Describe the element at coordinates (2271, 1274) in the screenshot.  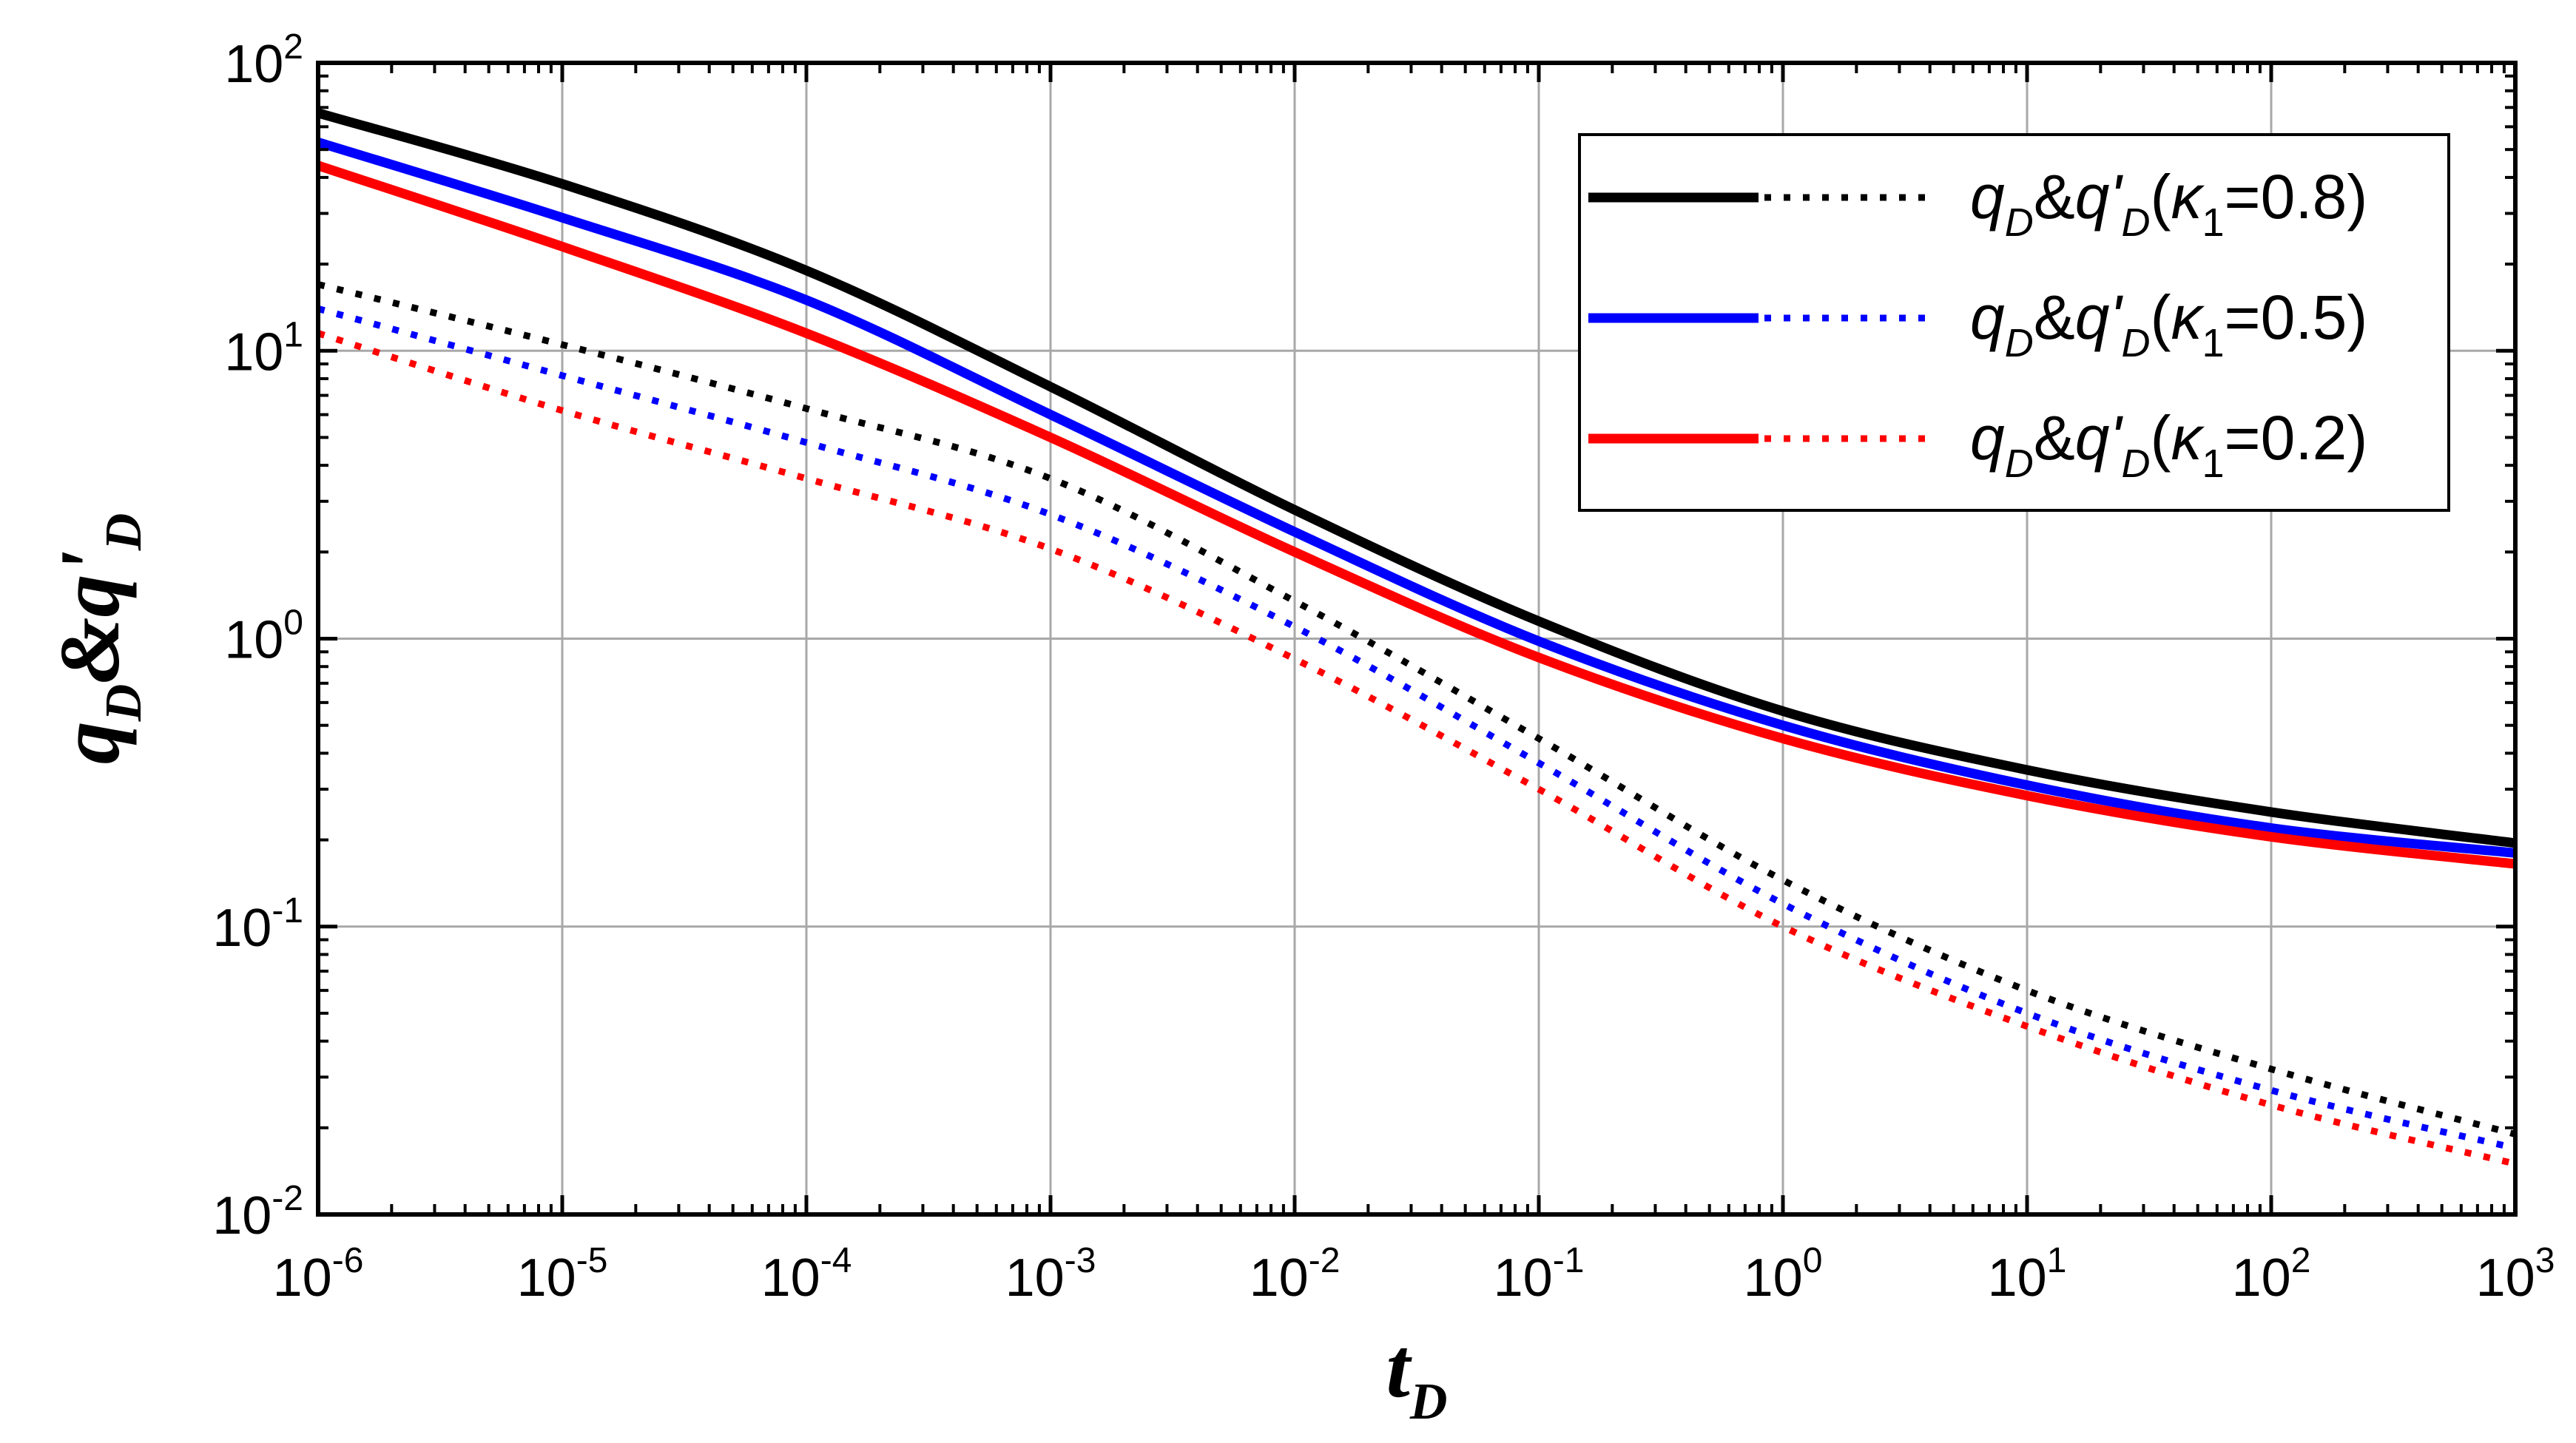
I see `x-tick-label: 10²` at that location.